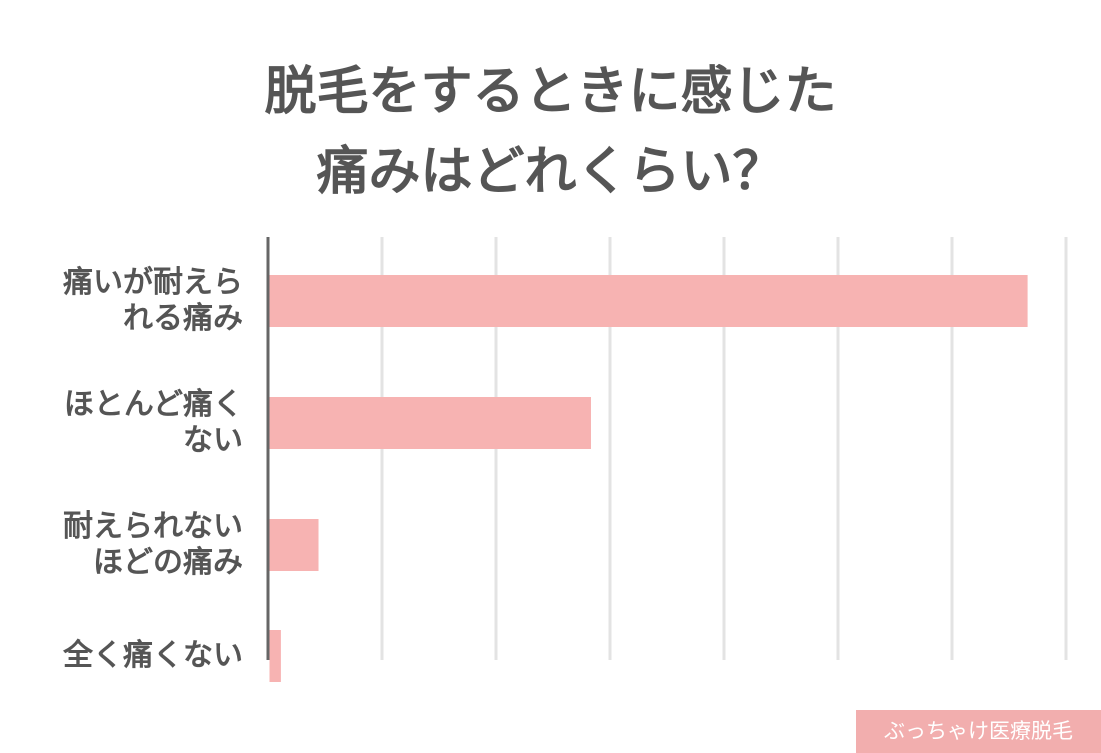  Describe the element at coordinates (550, 132) in the screenshot. I see `chart-title: 脱毛をするときに感じた 痛みはどれくらい？` at that location.